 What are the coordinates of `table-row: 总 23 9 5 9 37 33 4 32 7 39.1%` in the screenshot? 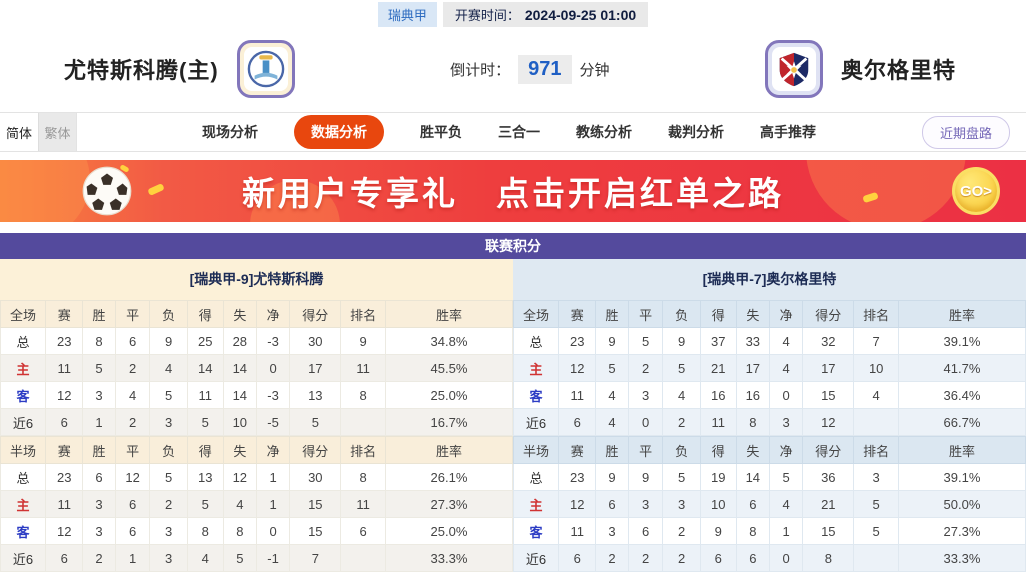 It's located at (769, 341).